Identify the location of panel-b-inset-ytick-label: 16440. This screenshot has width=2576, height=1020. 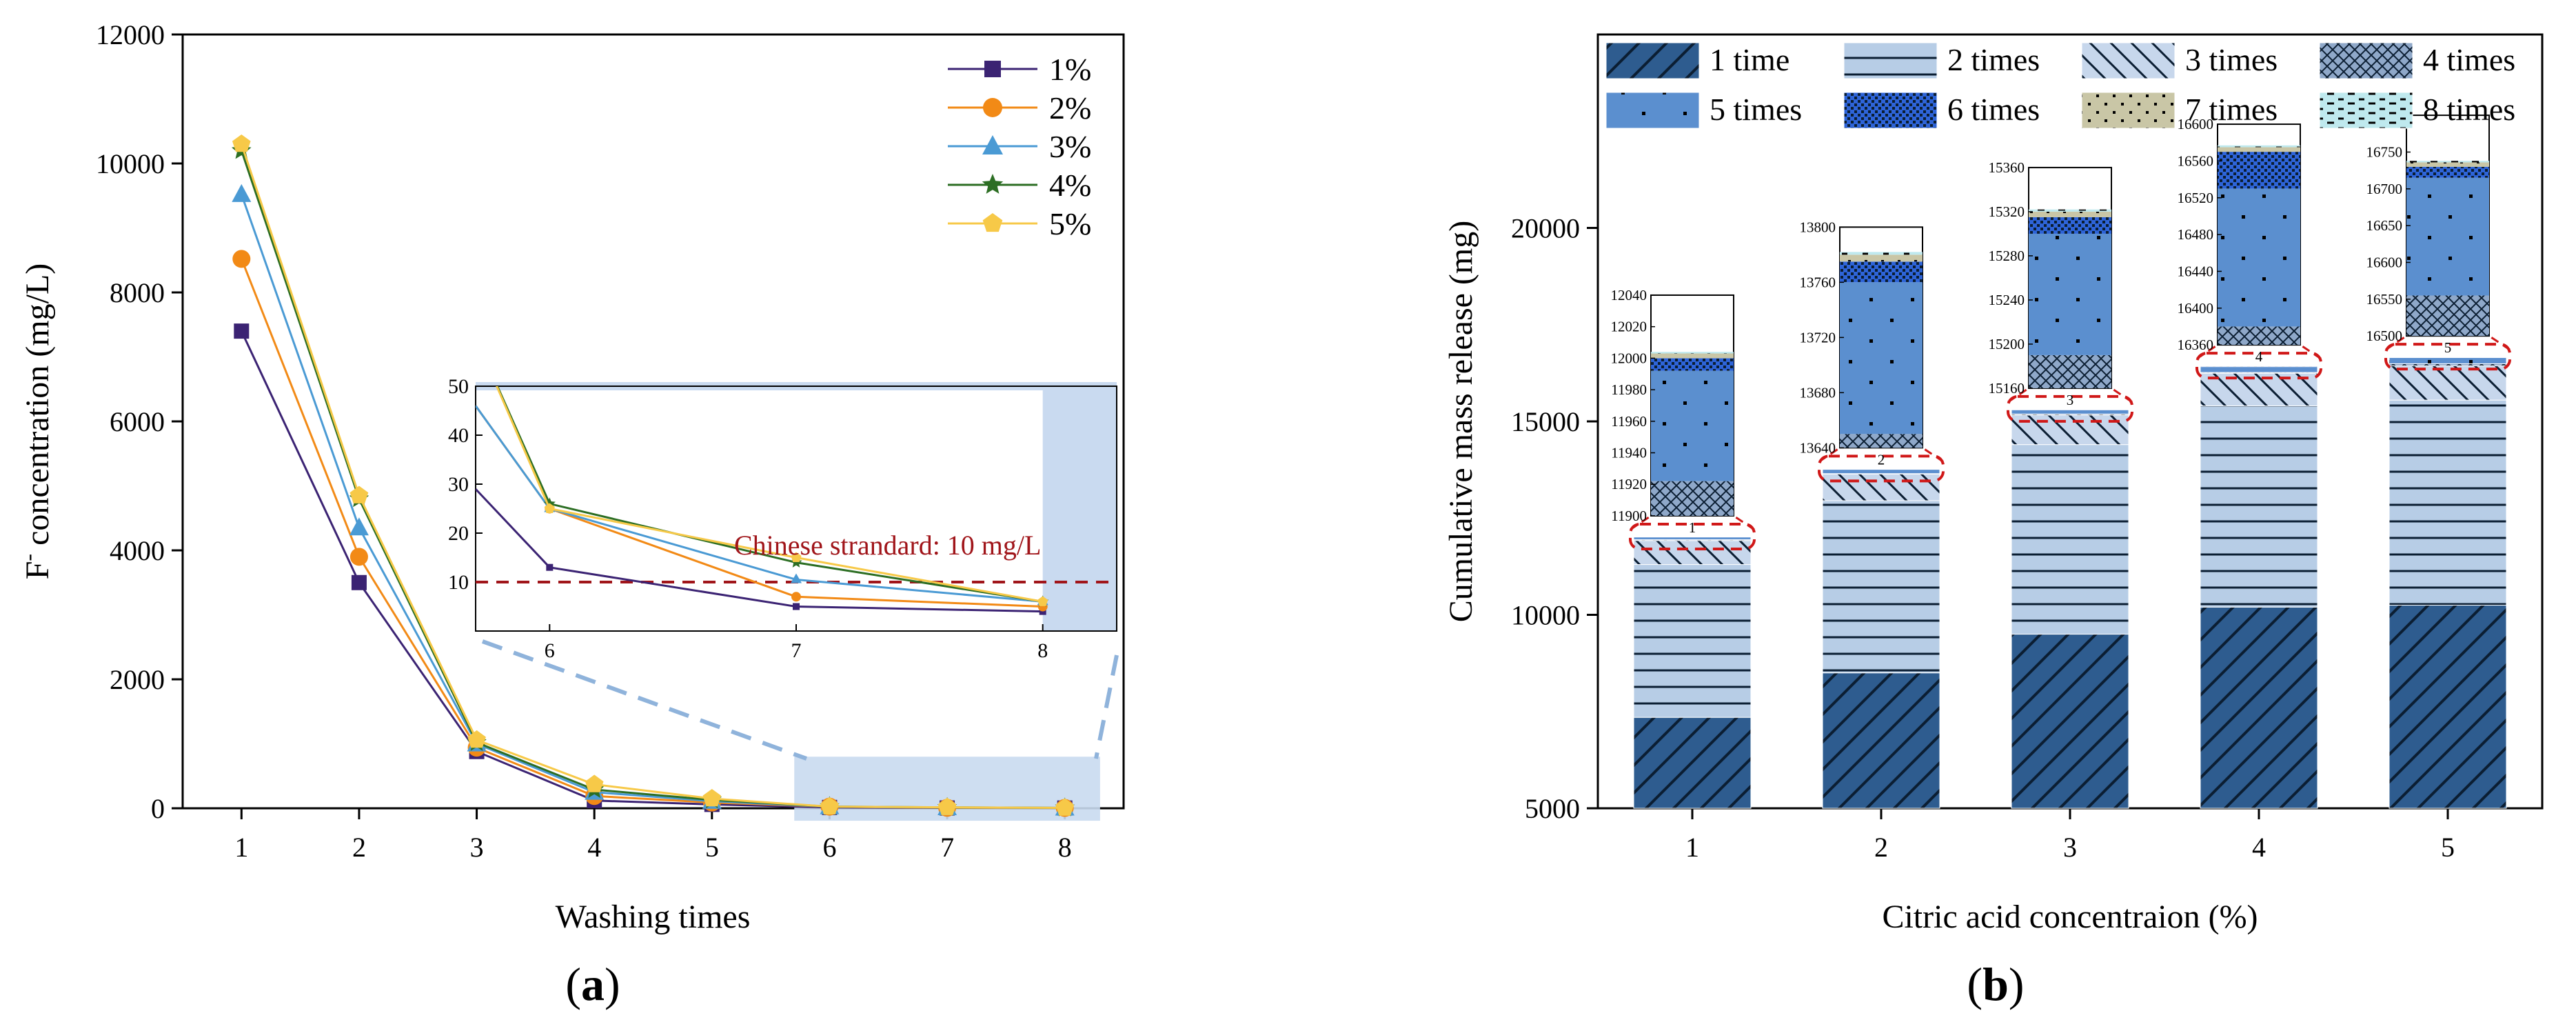
(2196, 271).